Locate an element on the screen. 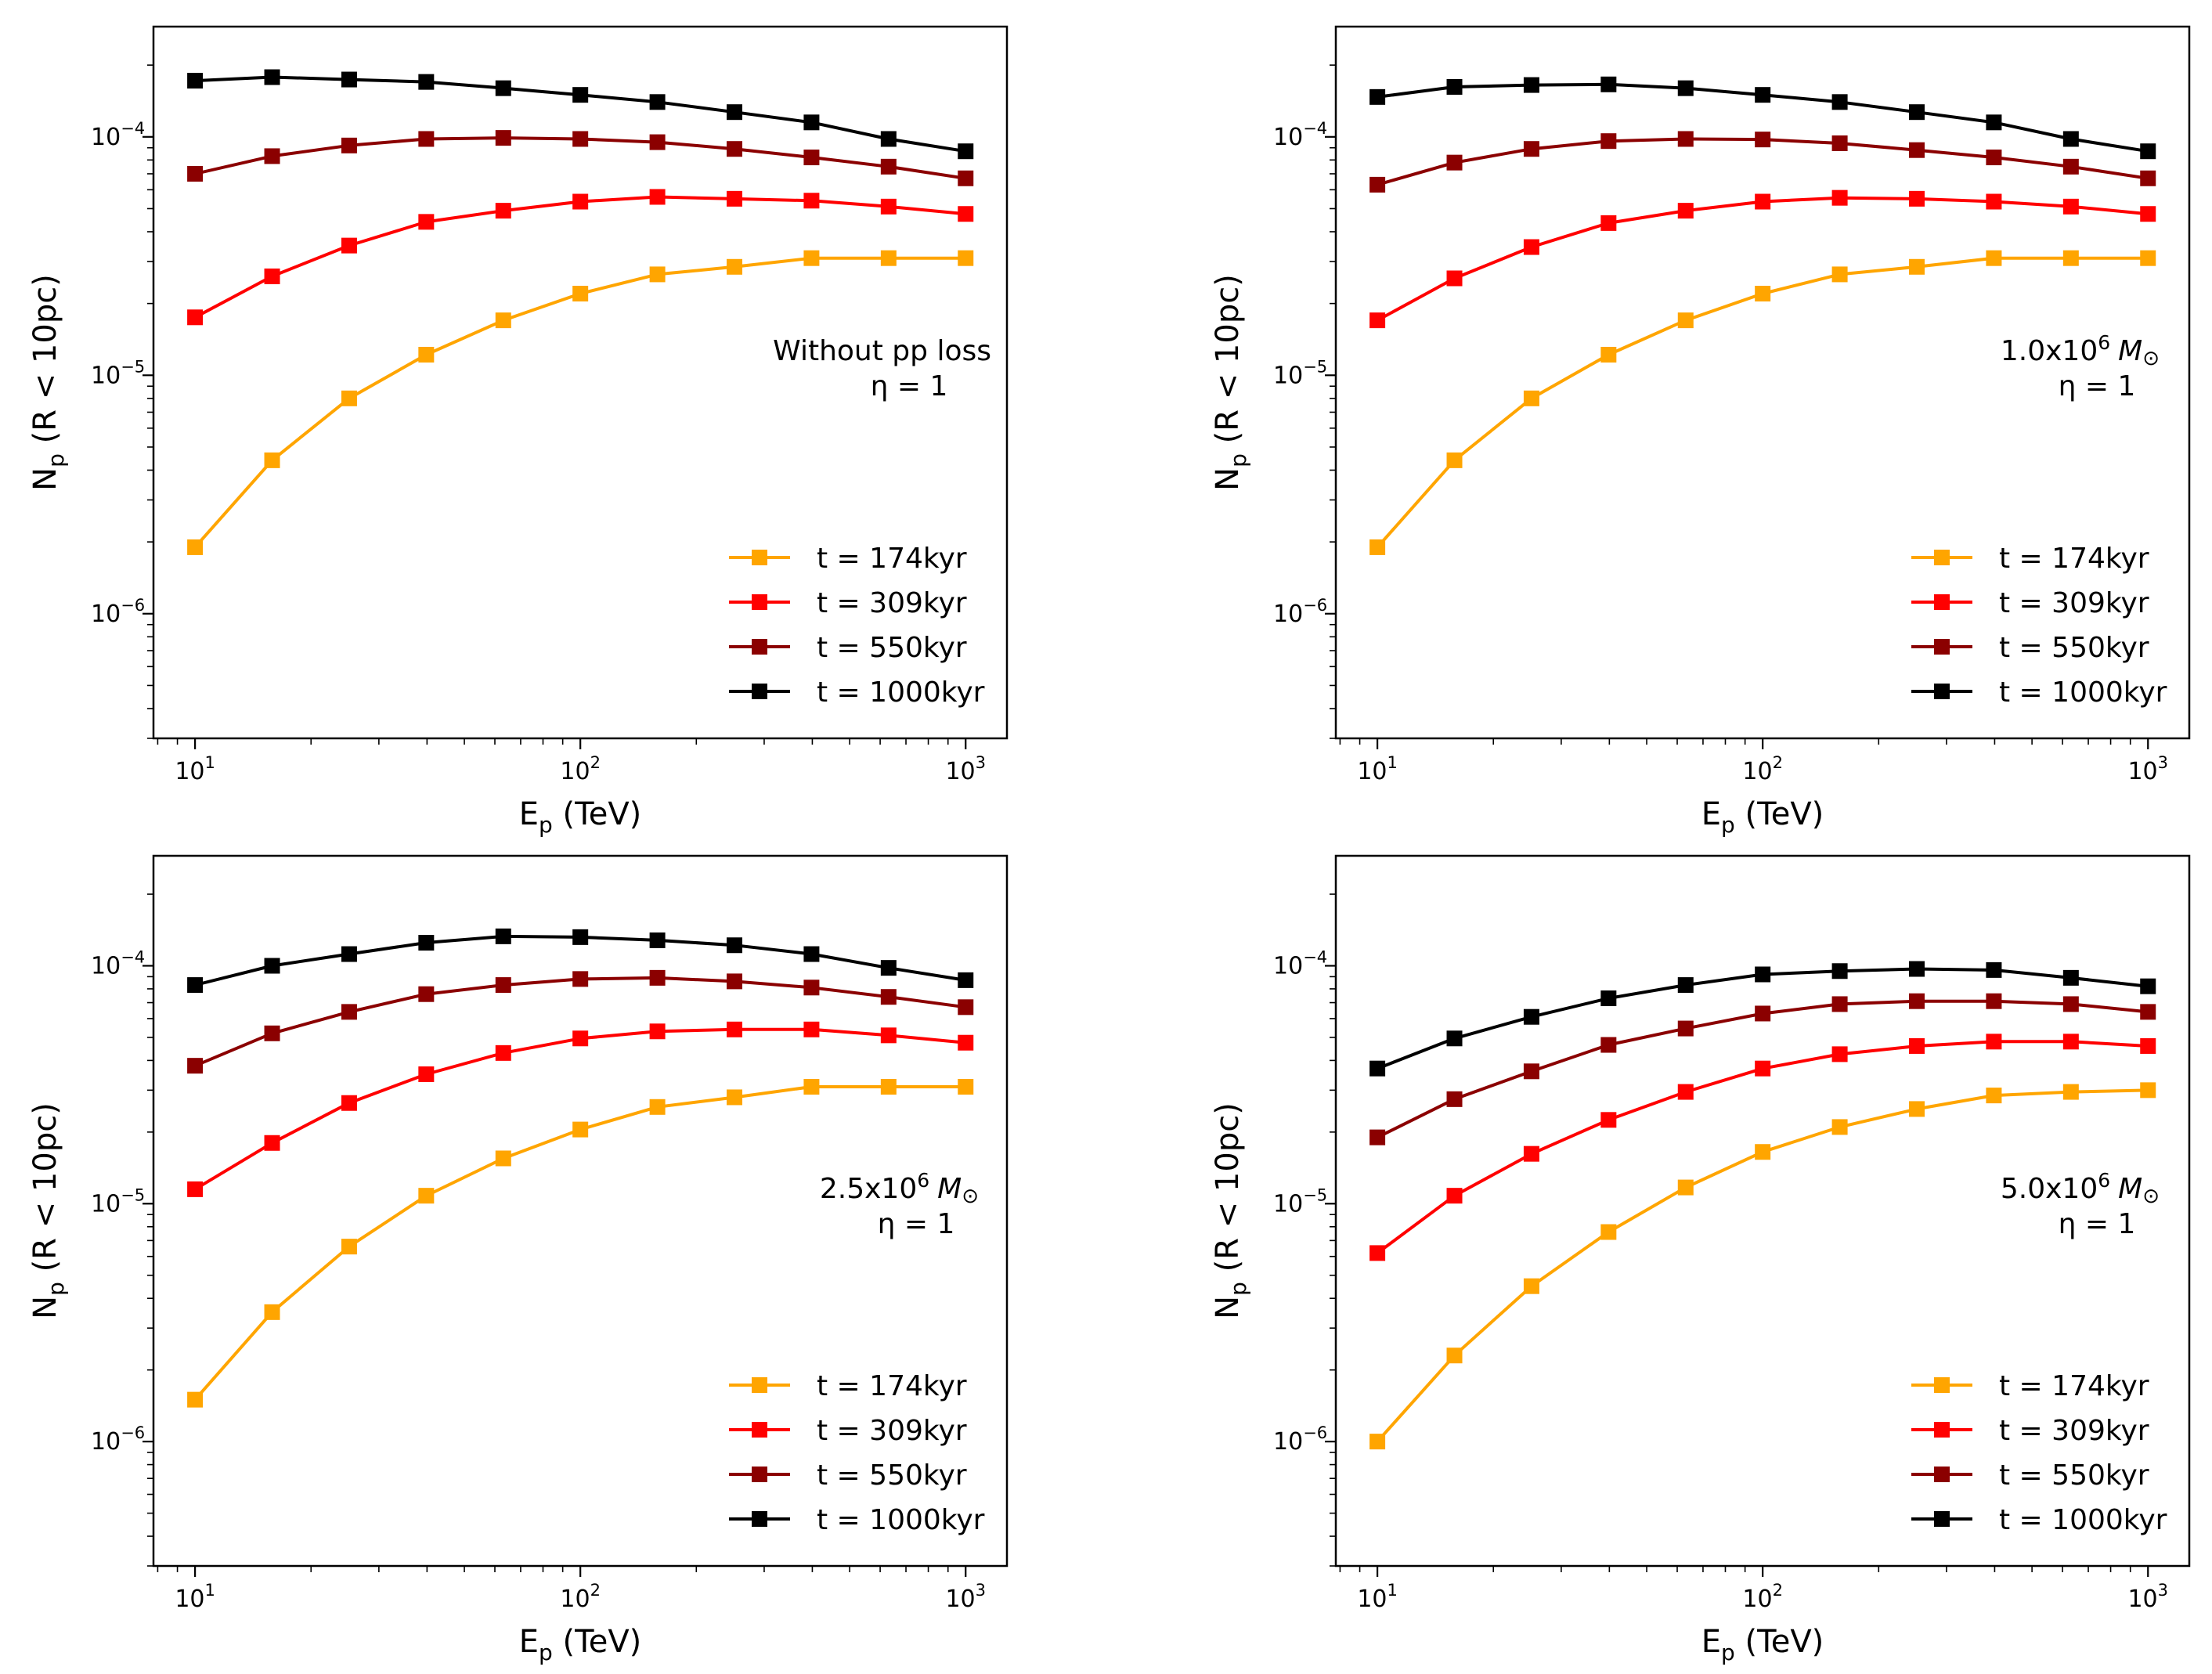 This screenshot has width=2212, height=1674. x-axis-label: Ep (TeV) is located at coordinates (1762, 817).